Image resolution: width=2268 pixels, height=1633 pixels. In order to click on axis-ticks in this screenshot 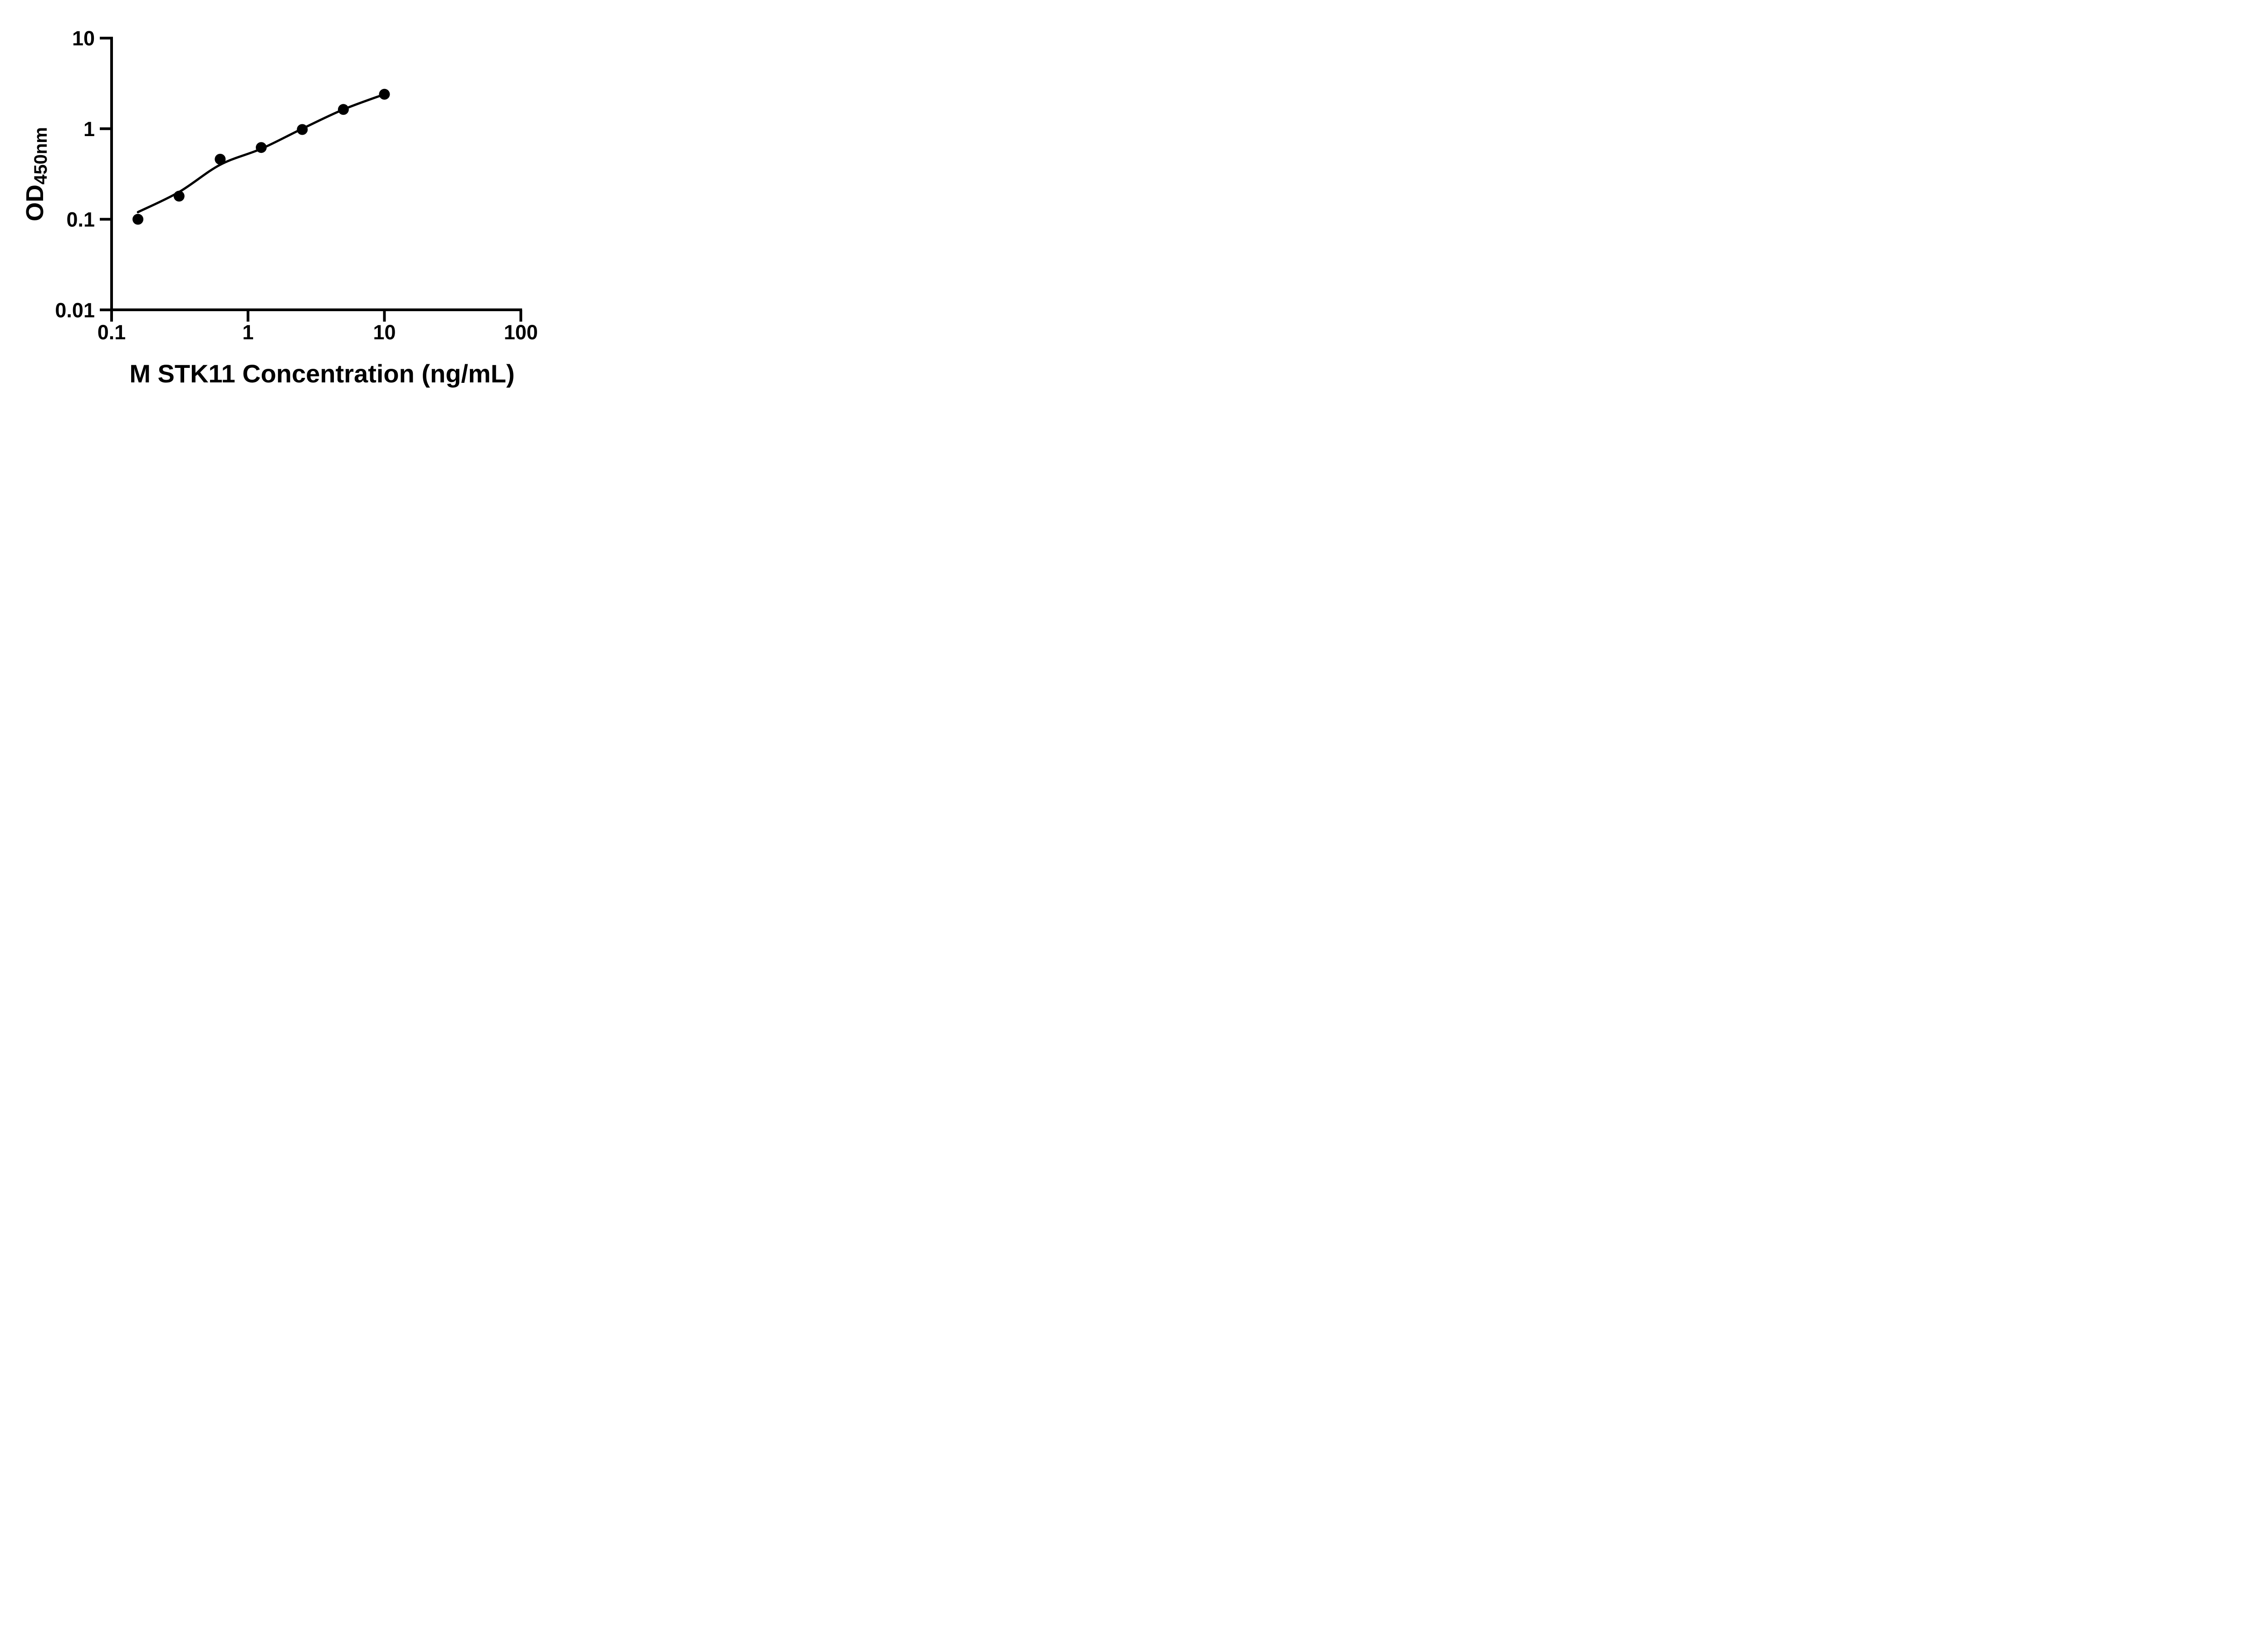, I will do `click(311, 179)`.